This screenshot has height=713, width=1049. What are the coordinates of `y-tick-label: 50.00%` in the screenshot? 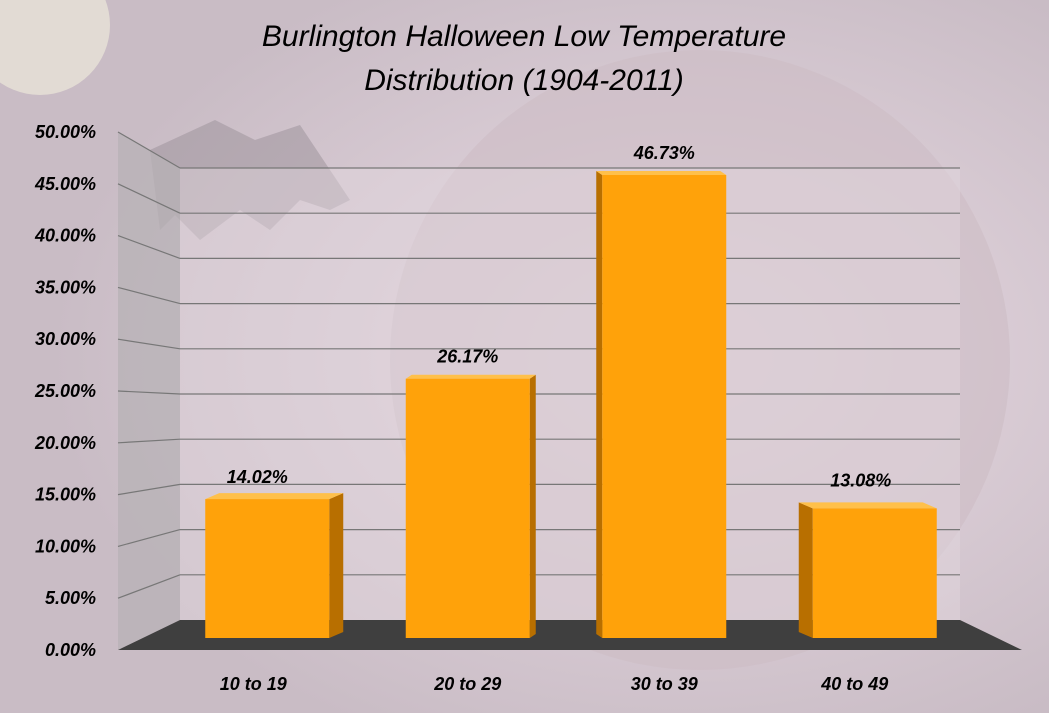 It's located at (65, 132).